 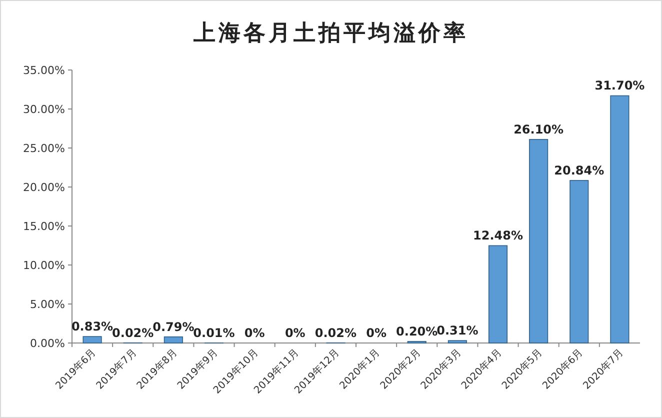 What do you see at coordinates (44, 70) in the screenshot?
I see `y-tick-label: 35.00%` at bounding box center [44, 70].